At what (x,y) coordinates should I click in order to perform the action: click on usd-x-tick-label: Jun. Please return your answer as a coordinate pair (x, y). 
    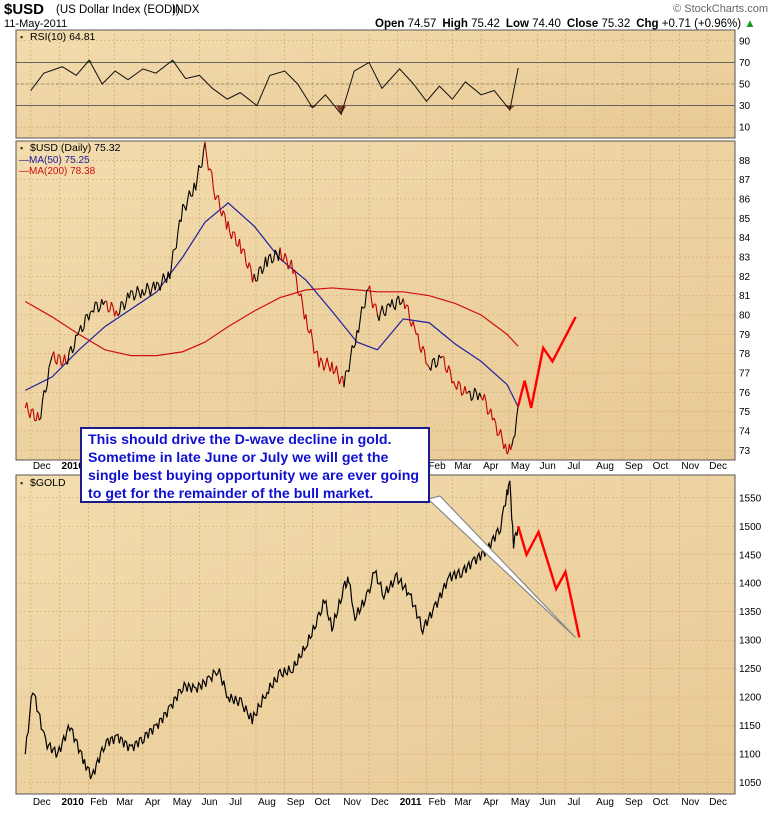
    Looking at the image, I should click on (548, 466).